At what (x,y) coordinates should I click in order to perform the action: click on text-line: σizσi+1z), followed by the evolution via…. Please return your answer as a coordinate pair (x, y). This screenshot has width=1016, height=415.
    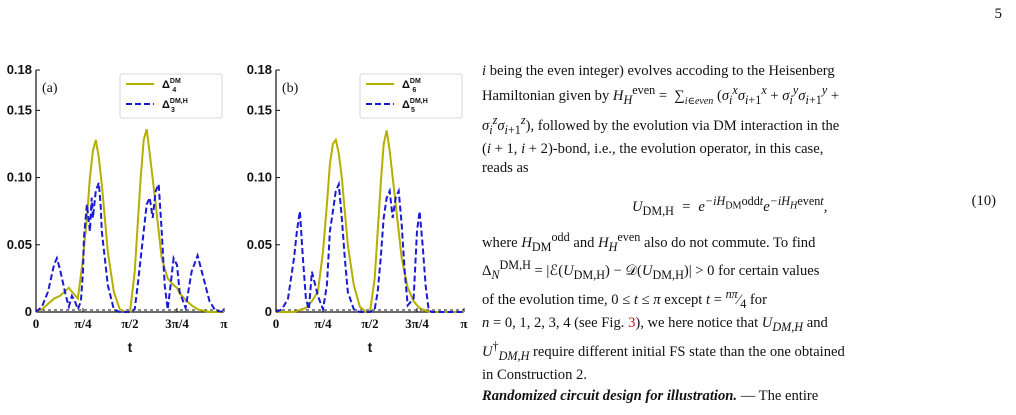
    Looking at the image, I should click on (661, 124).